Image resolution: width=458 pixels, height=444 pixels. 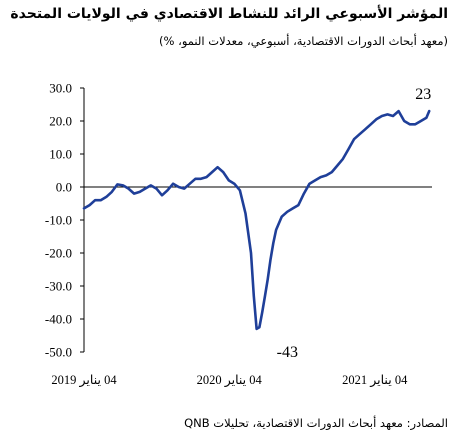 I want to click on y-tick-label: -20.0, so click(x=58, y=253).